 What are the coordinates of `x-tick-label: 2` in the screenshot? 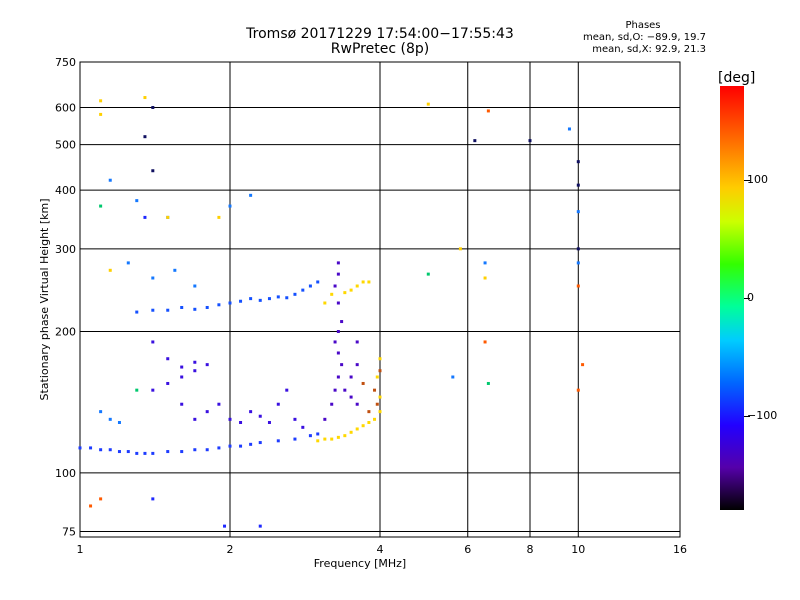 It's located at (230, 549).